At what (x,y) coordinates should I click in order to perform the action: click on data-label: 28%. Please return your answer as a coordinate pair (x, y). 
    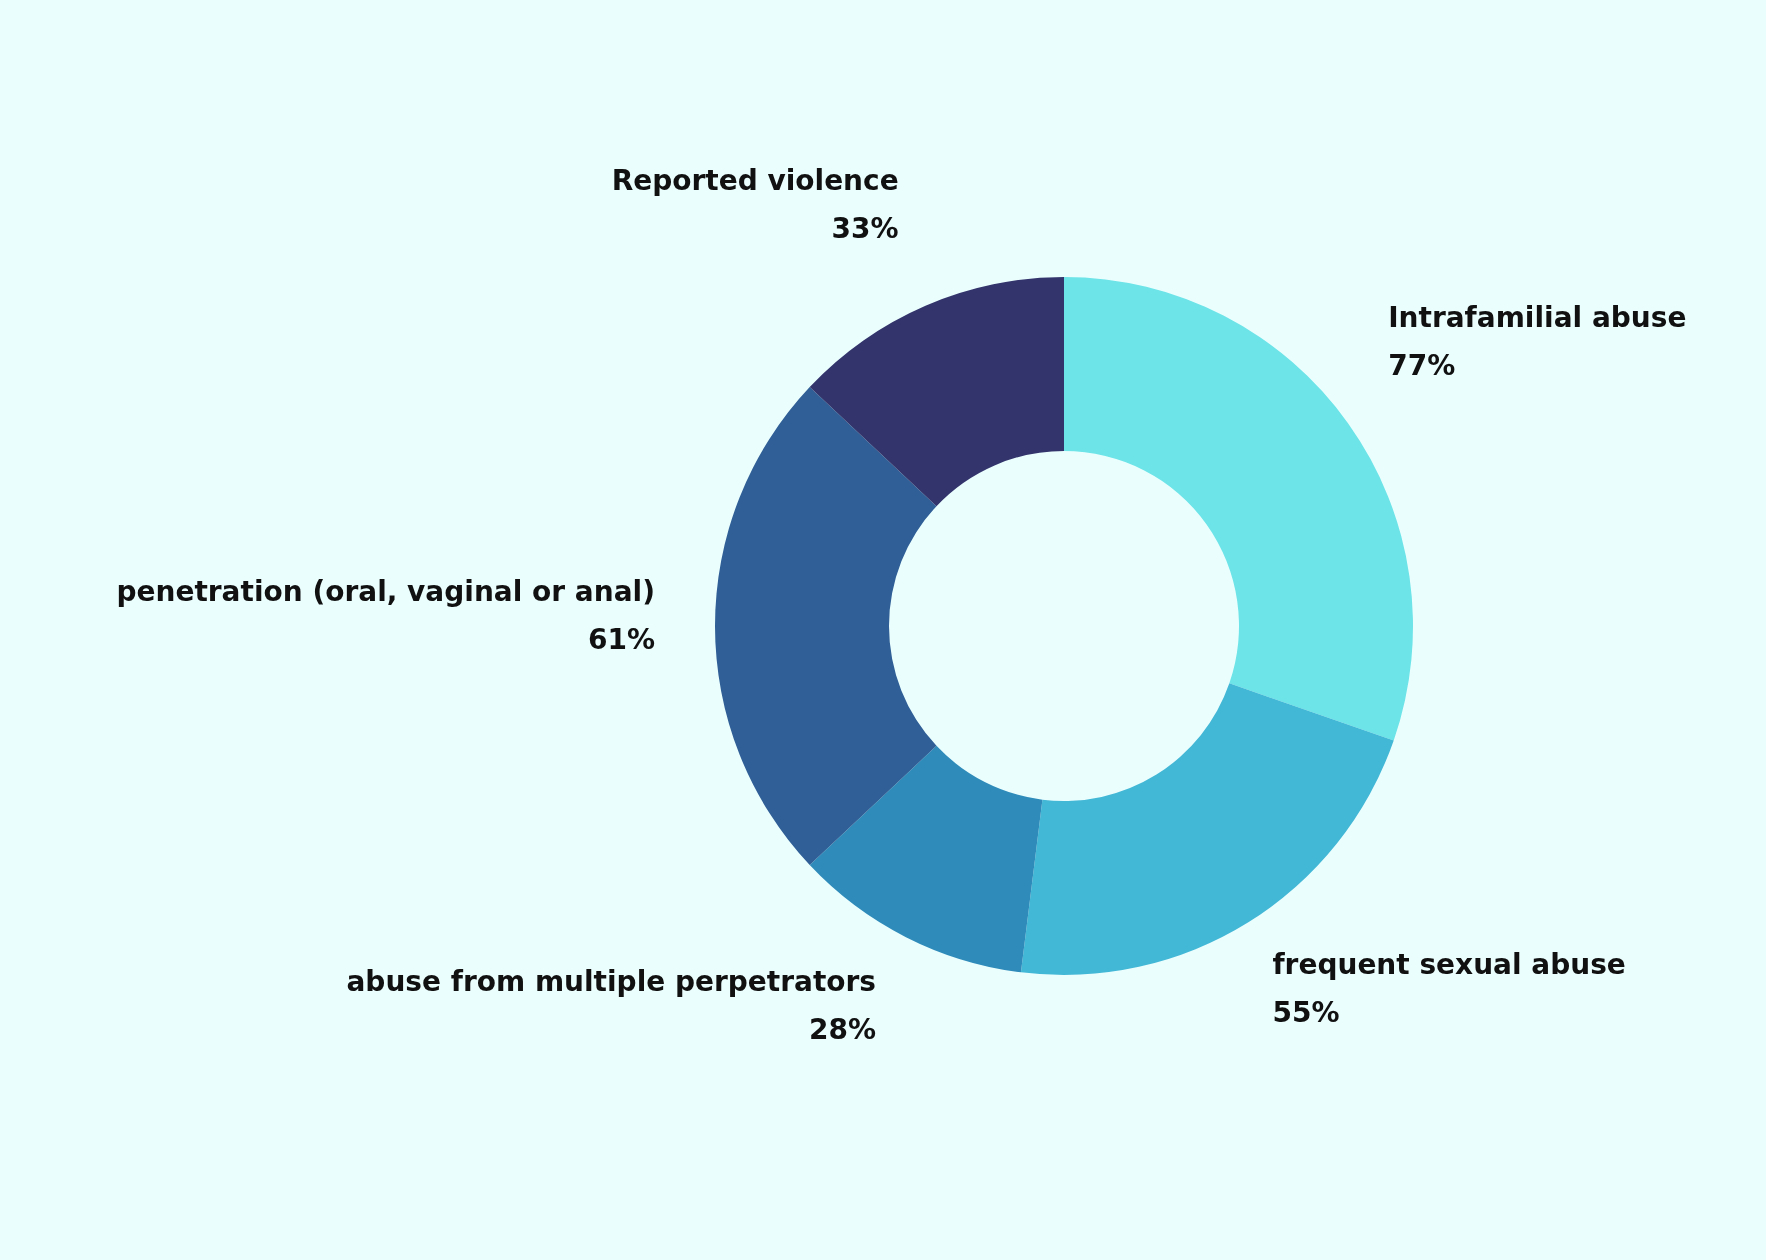
    Looking at the image, I should click on (843, 1030).